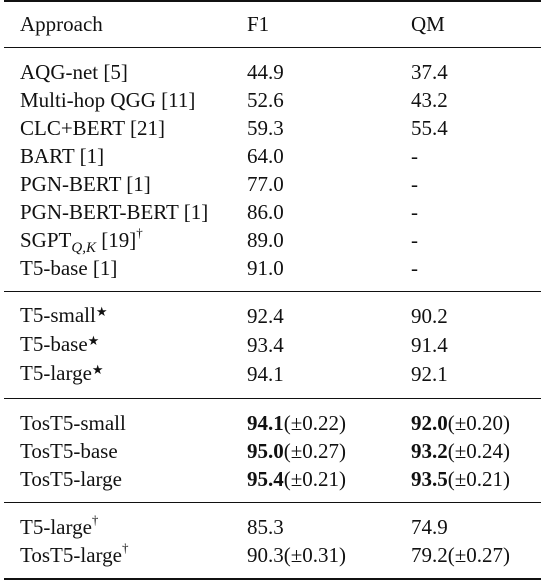  Describe the element at coordinates (315, 478) in the screenshot. I see `f1-std: (±0.21)` at that location.